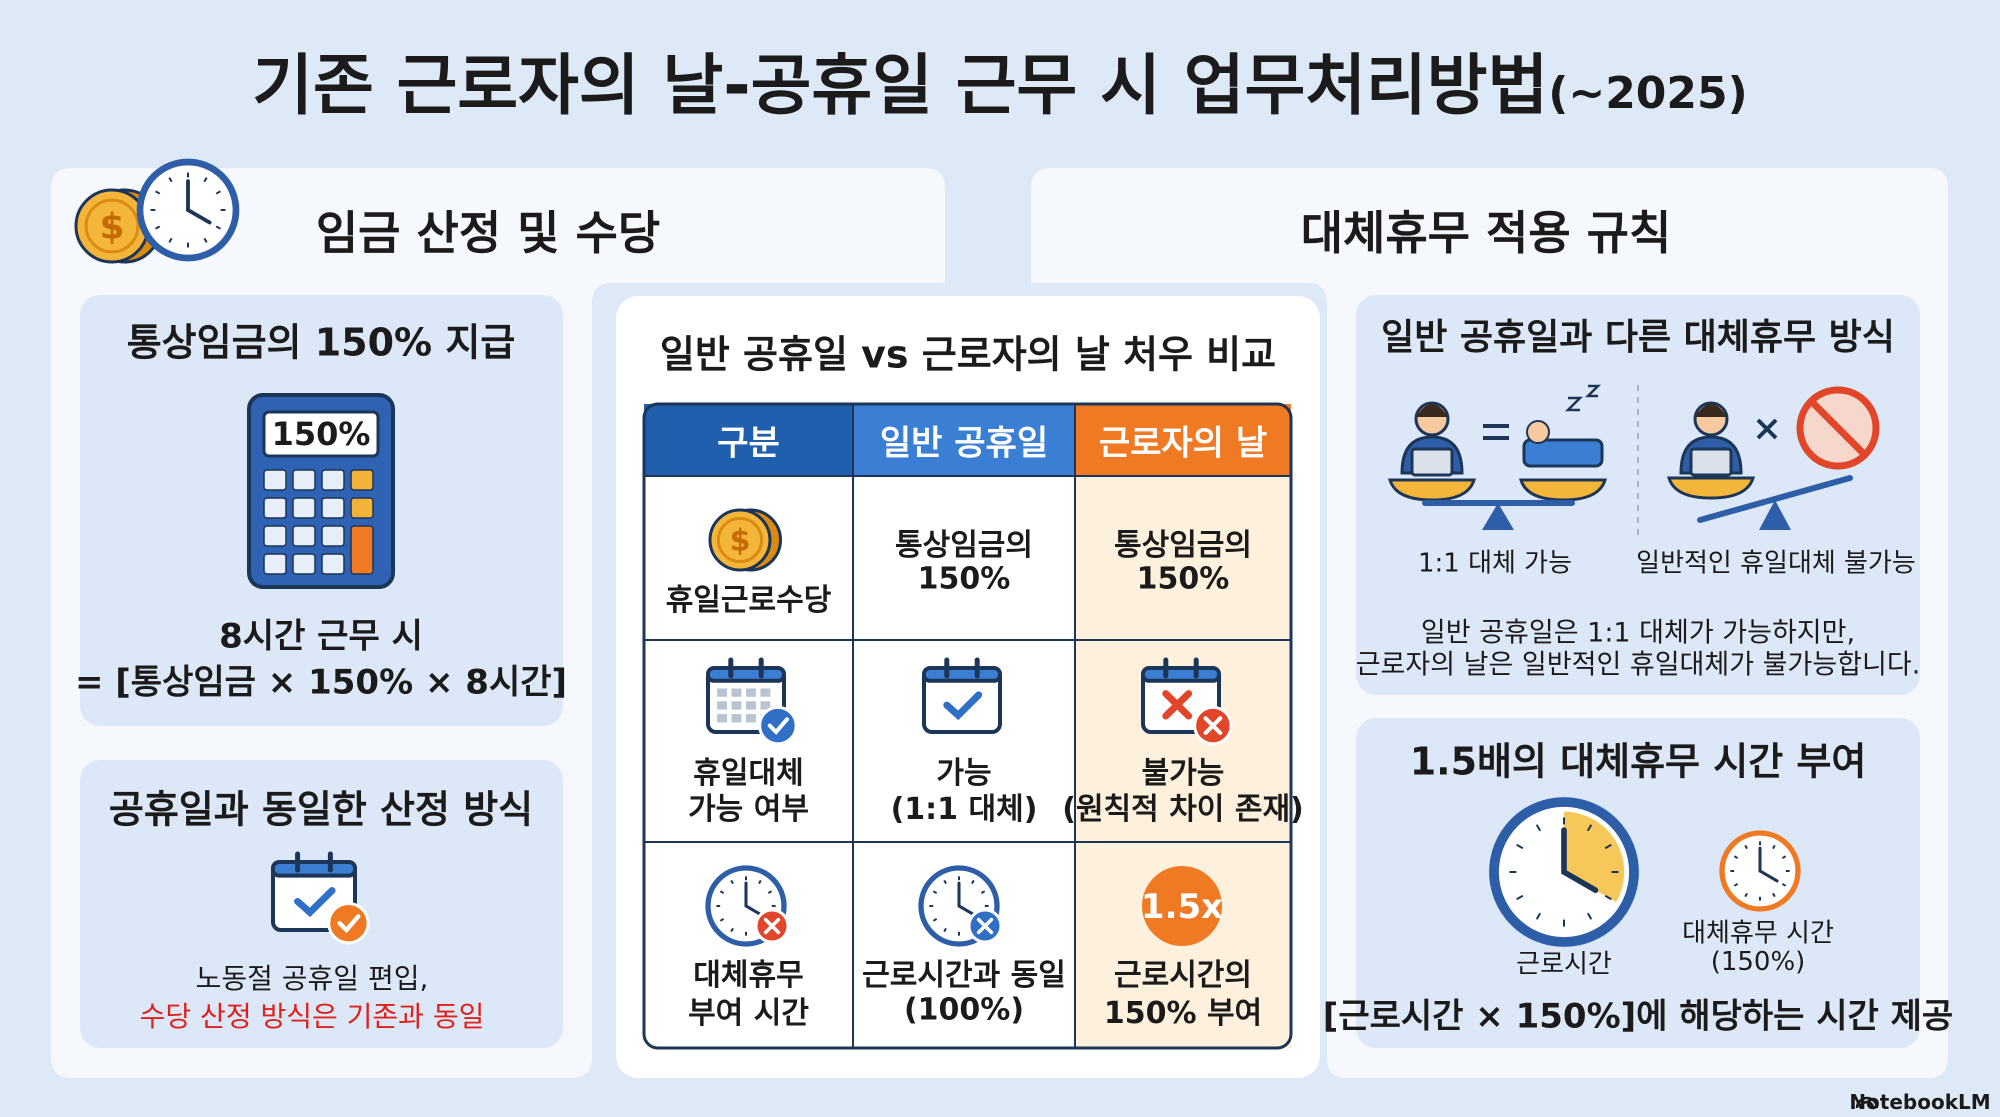  I want to click on table-cell: 통상임금의, so click(964, 545).